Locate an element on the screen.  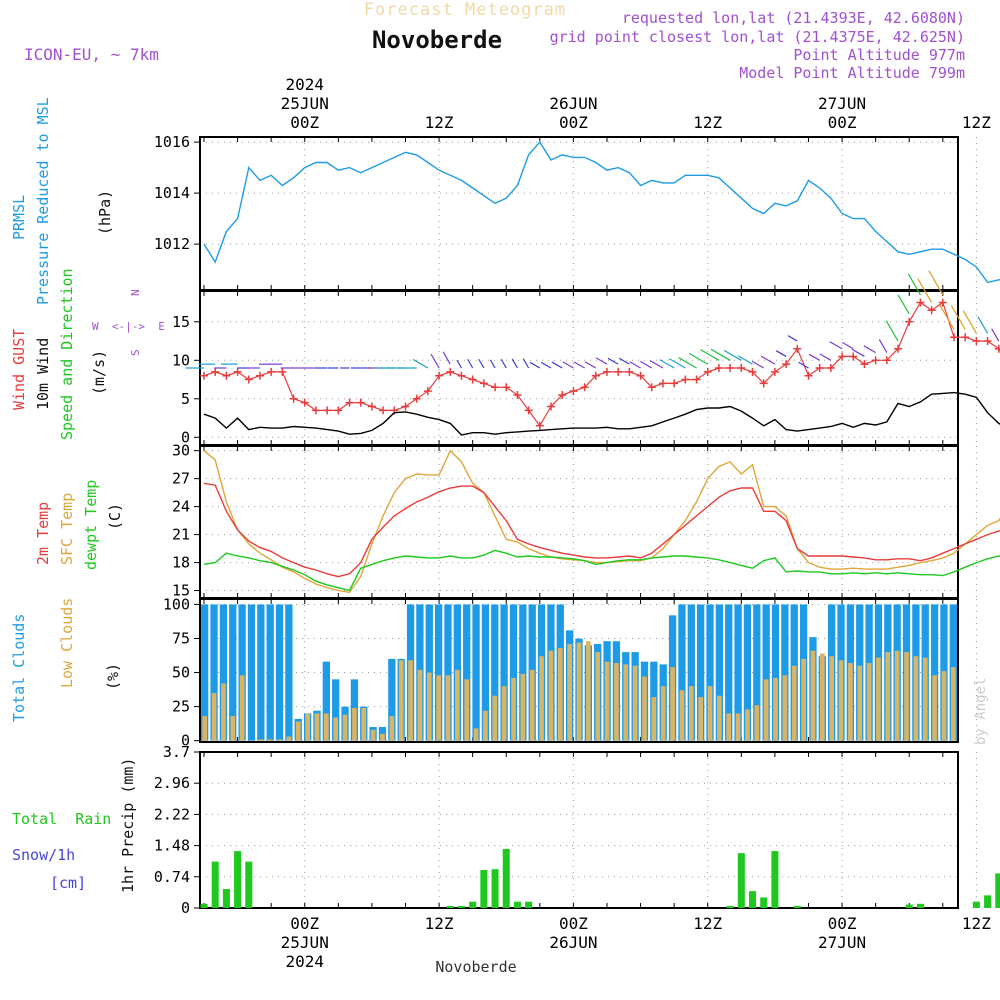
credit: by Angel is located at coordinates (981, 711).